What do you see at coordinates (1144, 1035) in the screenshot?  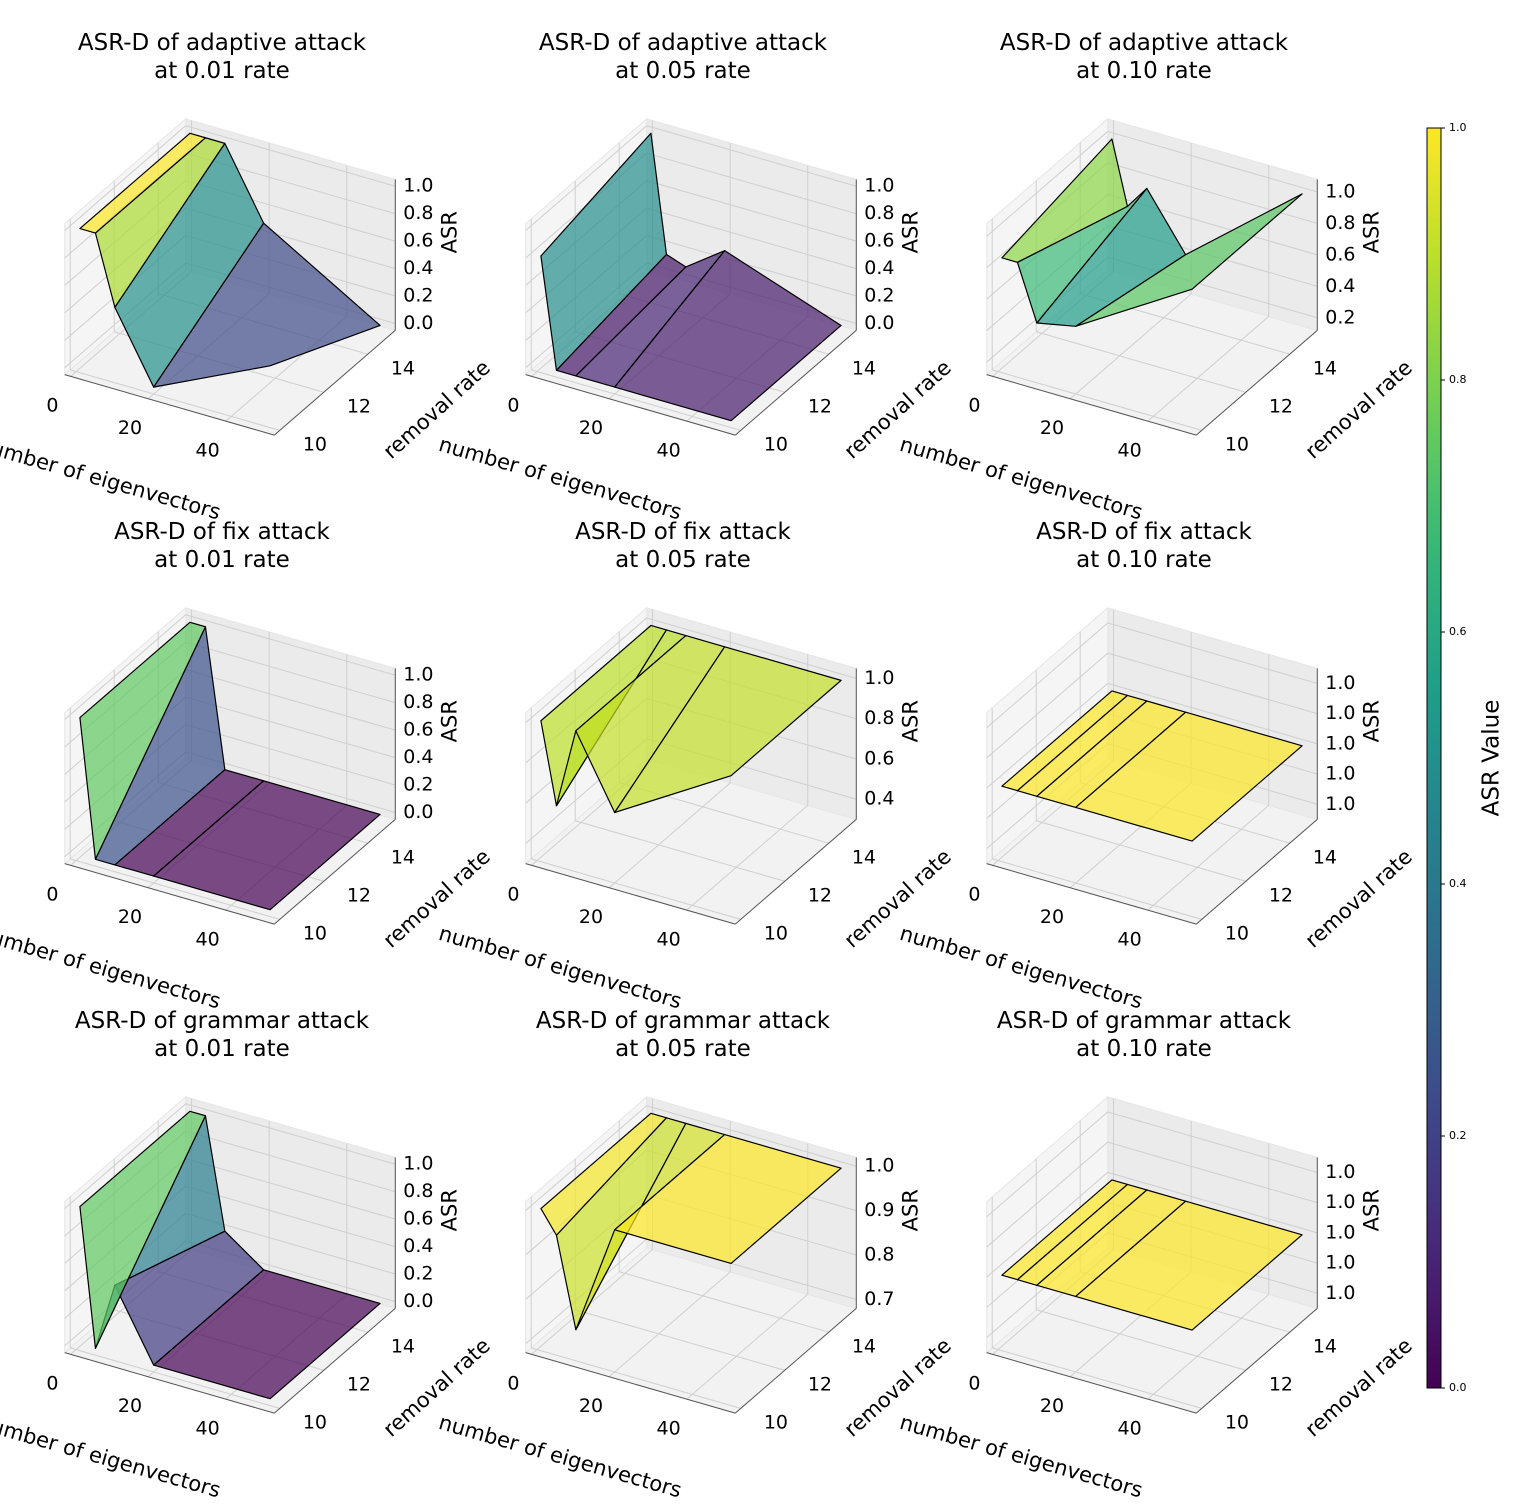 I see `subplot-title: ASR-D of grammar attack at 0.10 rate` at bounding box center [1144, 1035].